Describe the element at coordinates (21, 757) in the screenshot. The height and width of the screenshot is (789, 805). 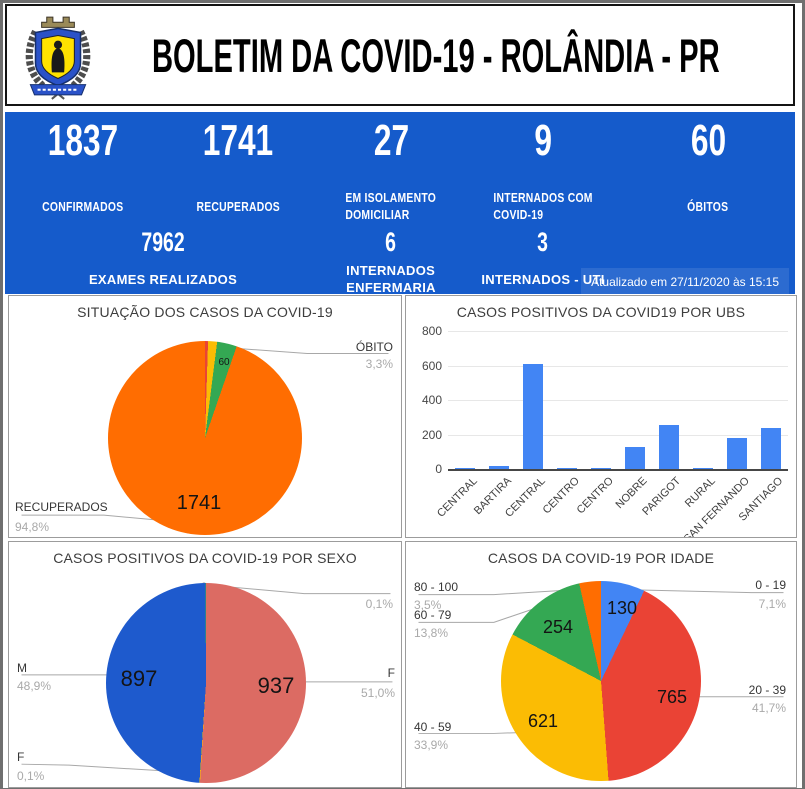
I see `slice-label-female-small: F` at that location.